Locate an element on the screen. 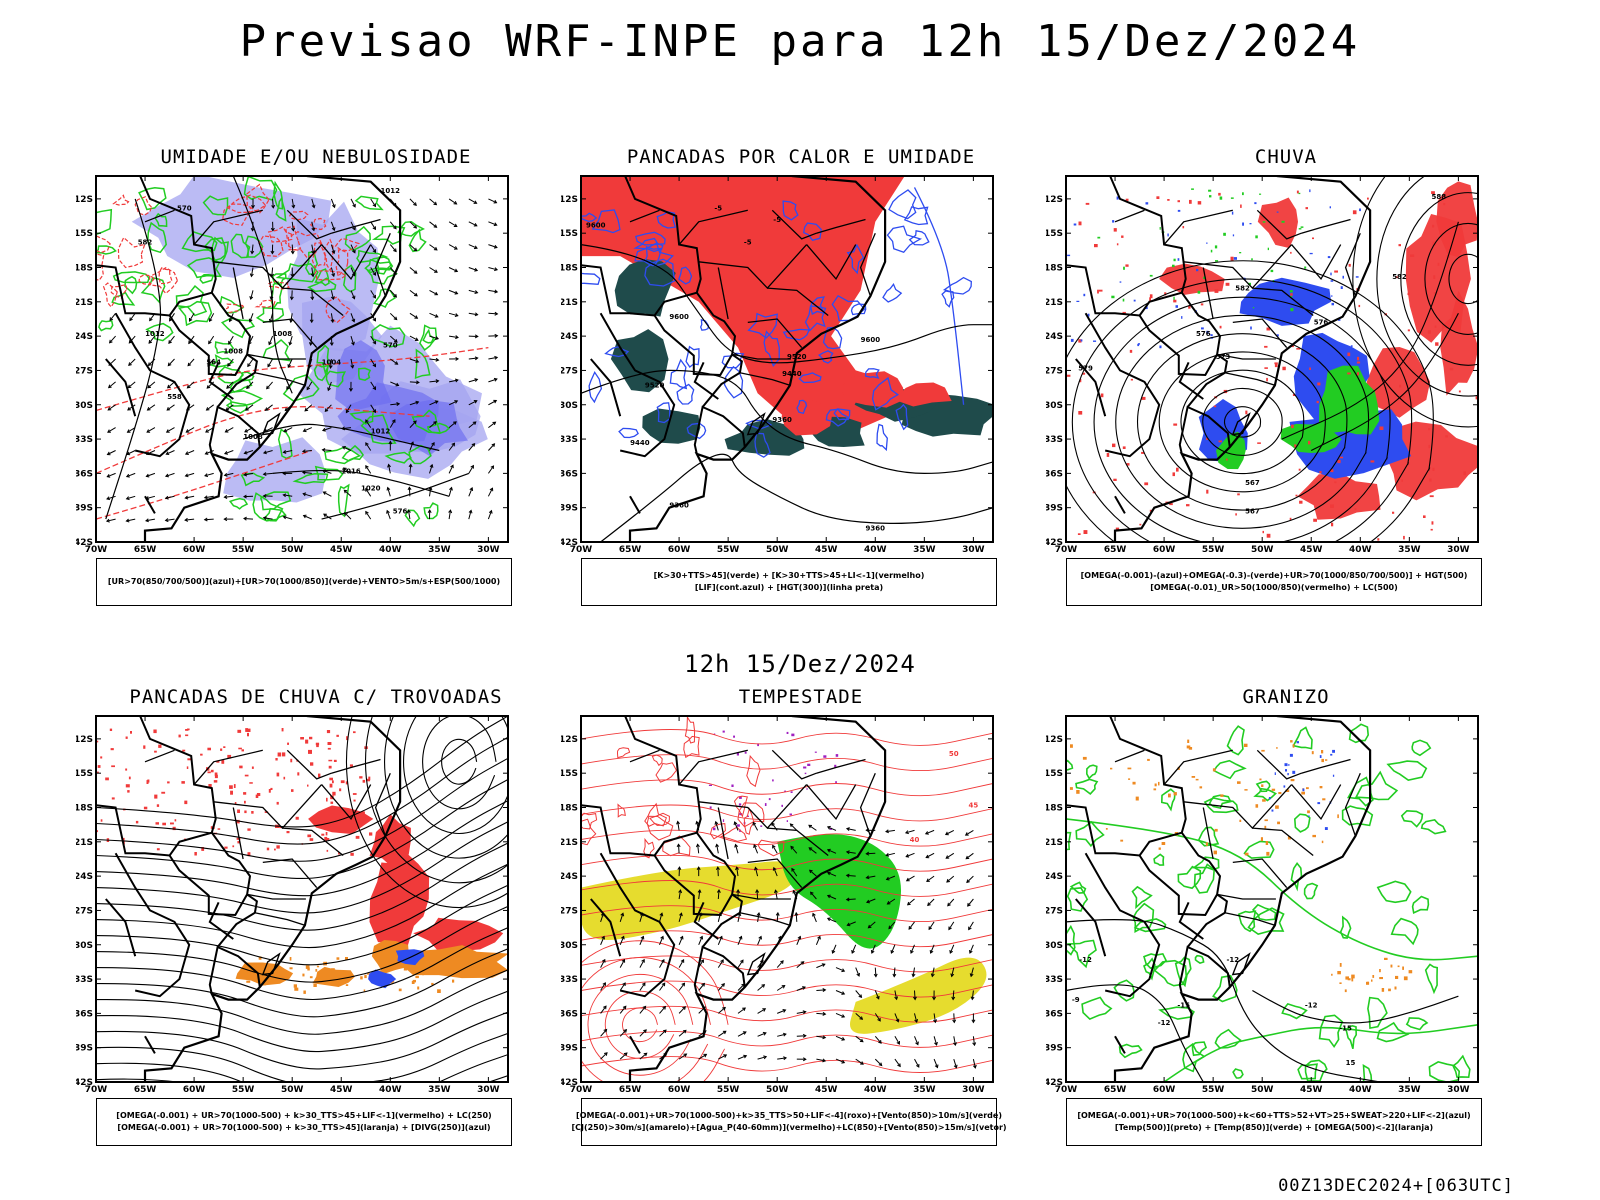 The image size is (1600, 1200). lat-label: 21S is located at coordinates (1054, 303).